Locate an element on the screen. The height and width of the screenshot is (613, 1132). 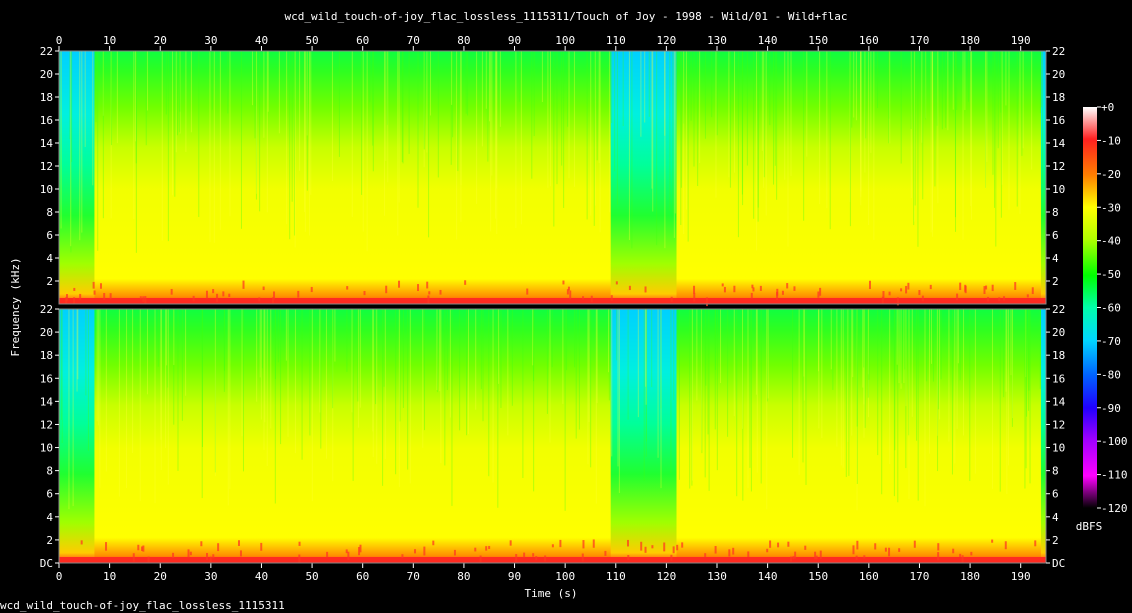
x-tick-label-bottom: 140 is located at coordinates (768, 576).